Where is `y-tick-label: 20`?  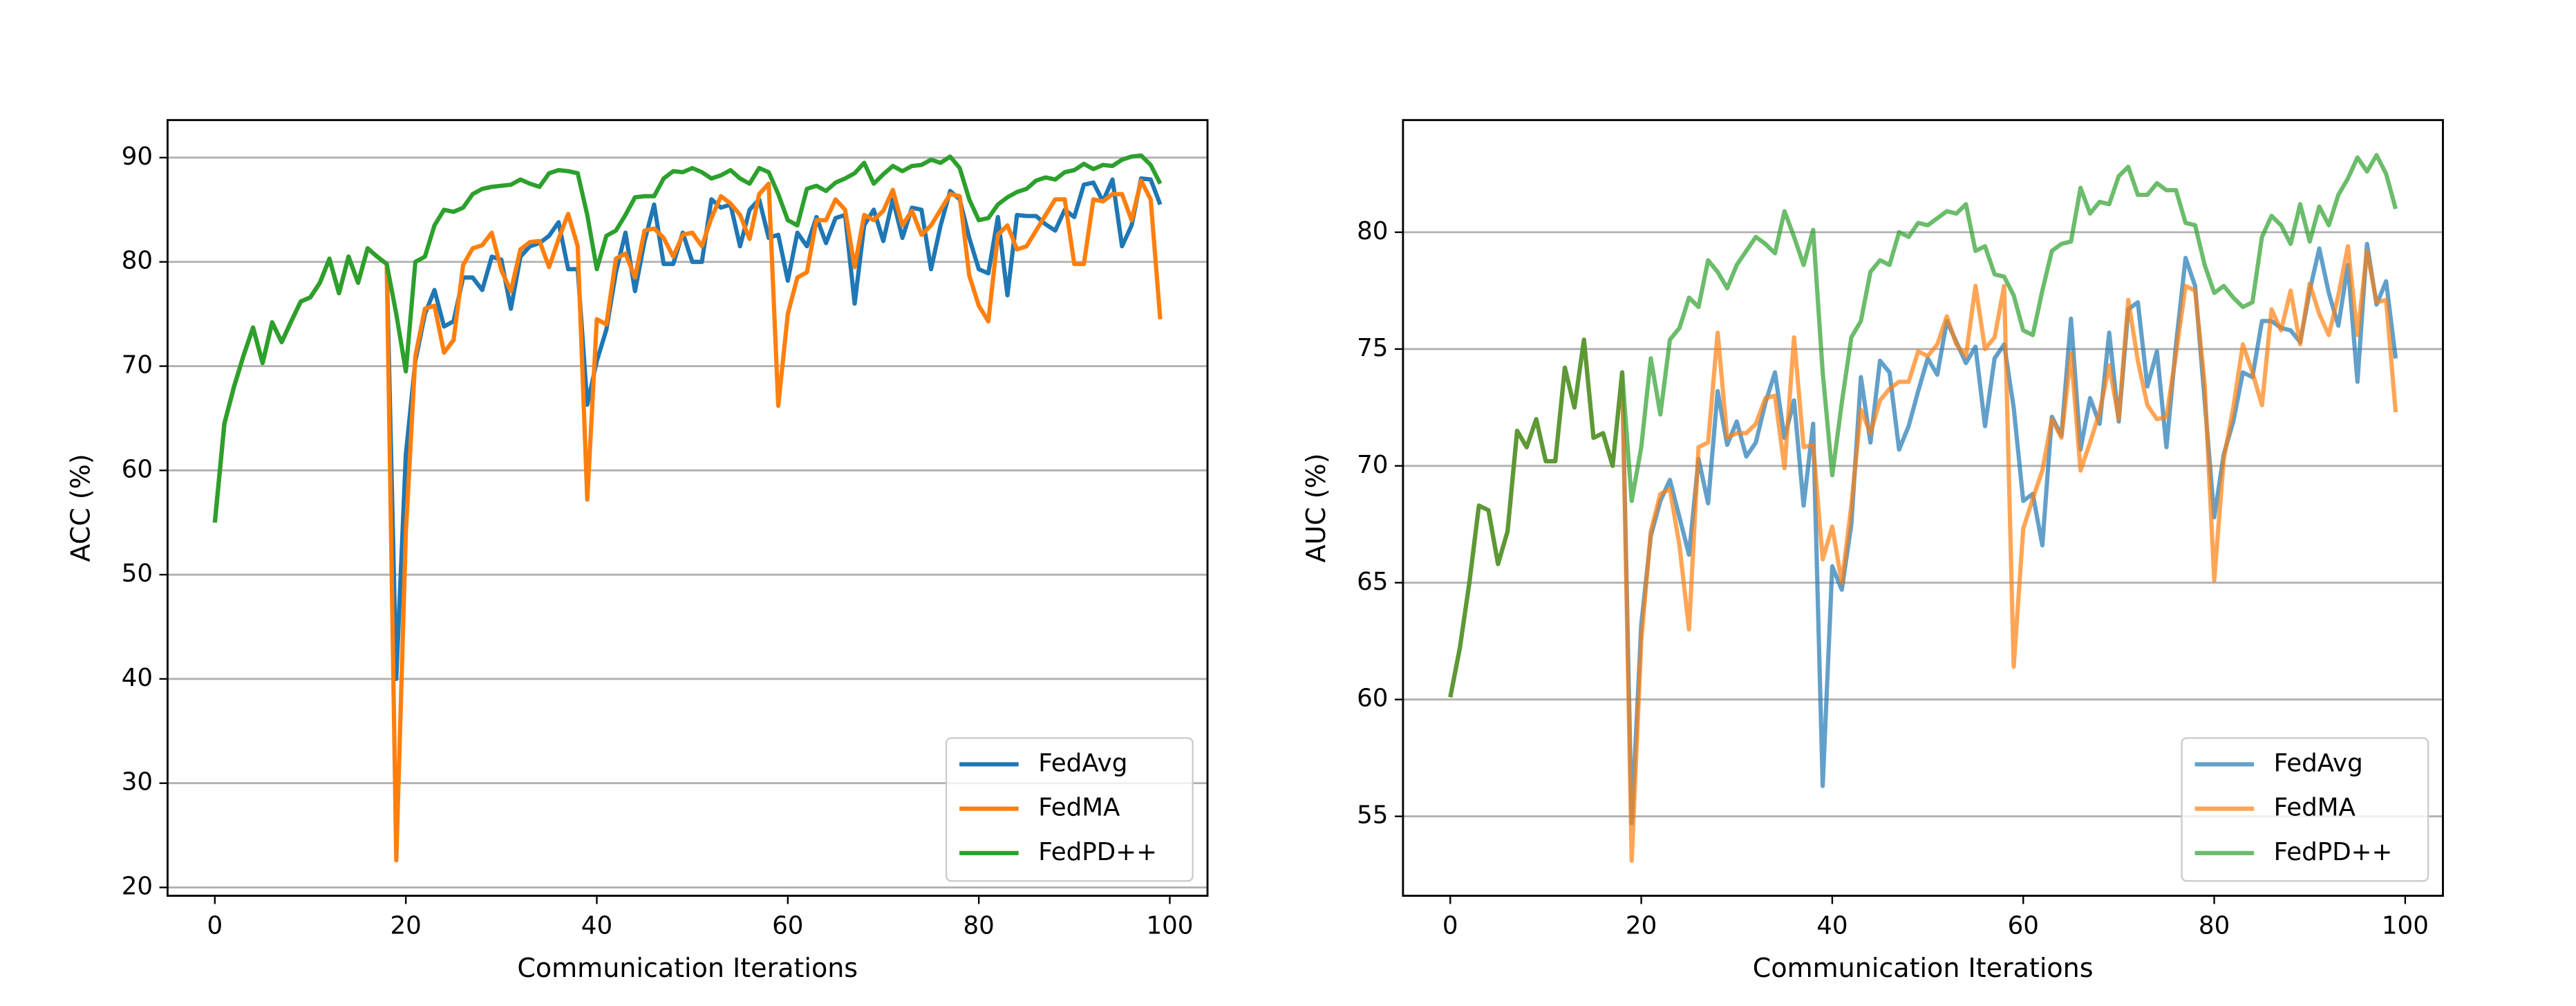
y-tick-label: 20 is located at coordinates (137, 887).